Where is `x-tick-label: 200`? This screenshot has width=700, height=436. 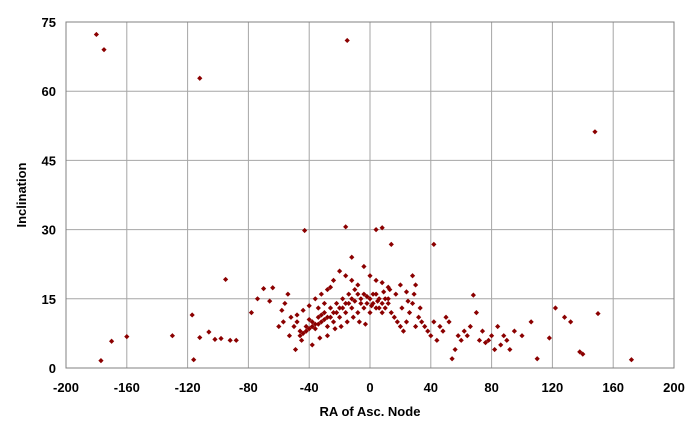
x-tick-label: 200 is located at coordinates (674, 387).